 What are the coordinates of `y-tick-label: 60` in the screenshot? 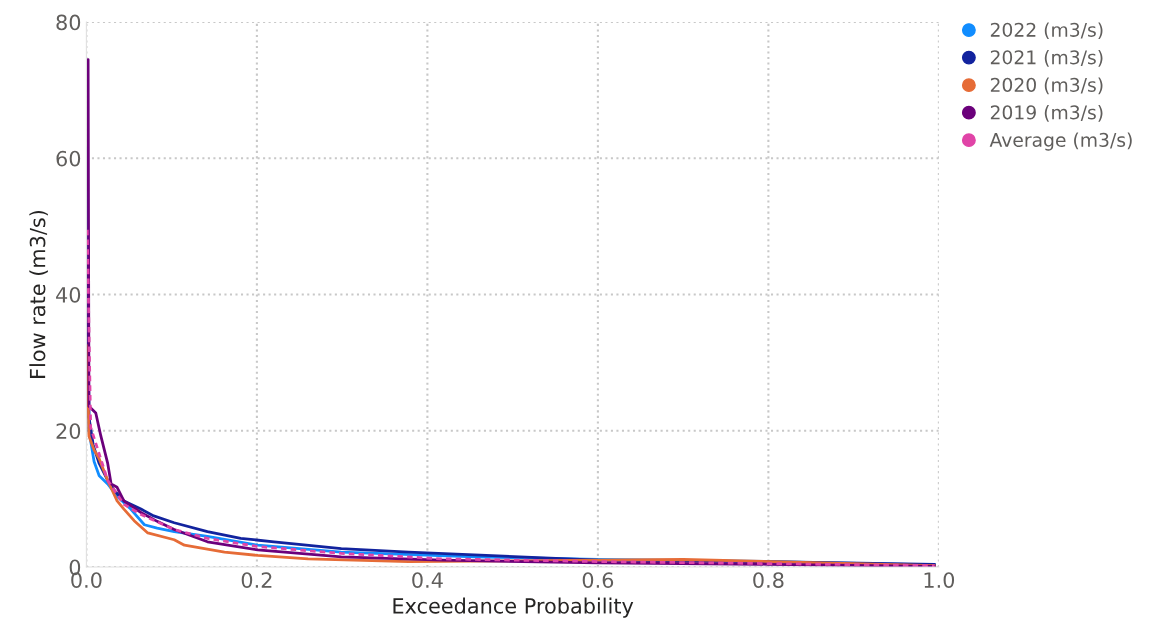 It's located at (68, 158).